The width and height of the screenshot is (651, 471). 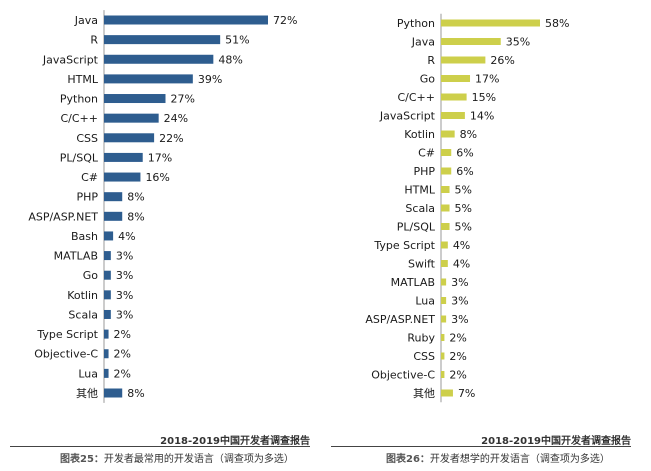 What do you see at coordinates (425, 301) in the screenshot?
I see `category-label: Lua` at bounding box center [425, 301].